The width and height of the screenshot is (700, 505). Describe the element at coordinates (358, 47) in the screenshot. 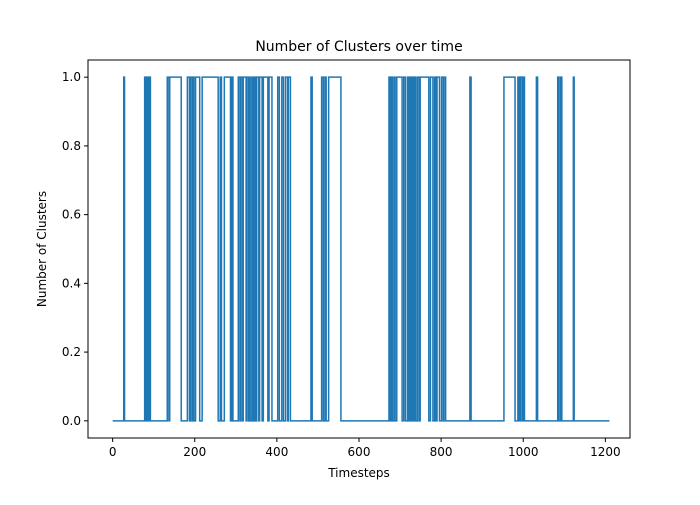

I see `chart-title: Number of Clusters over time` at that location.